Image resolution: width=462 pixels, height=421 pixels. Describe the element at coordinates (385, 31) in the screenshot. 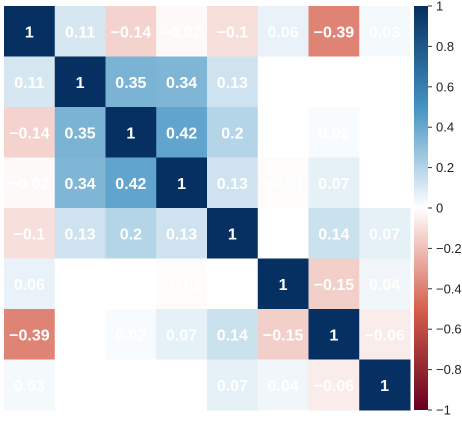

I see `heatmap-cell-r1-c8` at that location.